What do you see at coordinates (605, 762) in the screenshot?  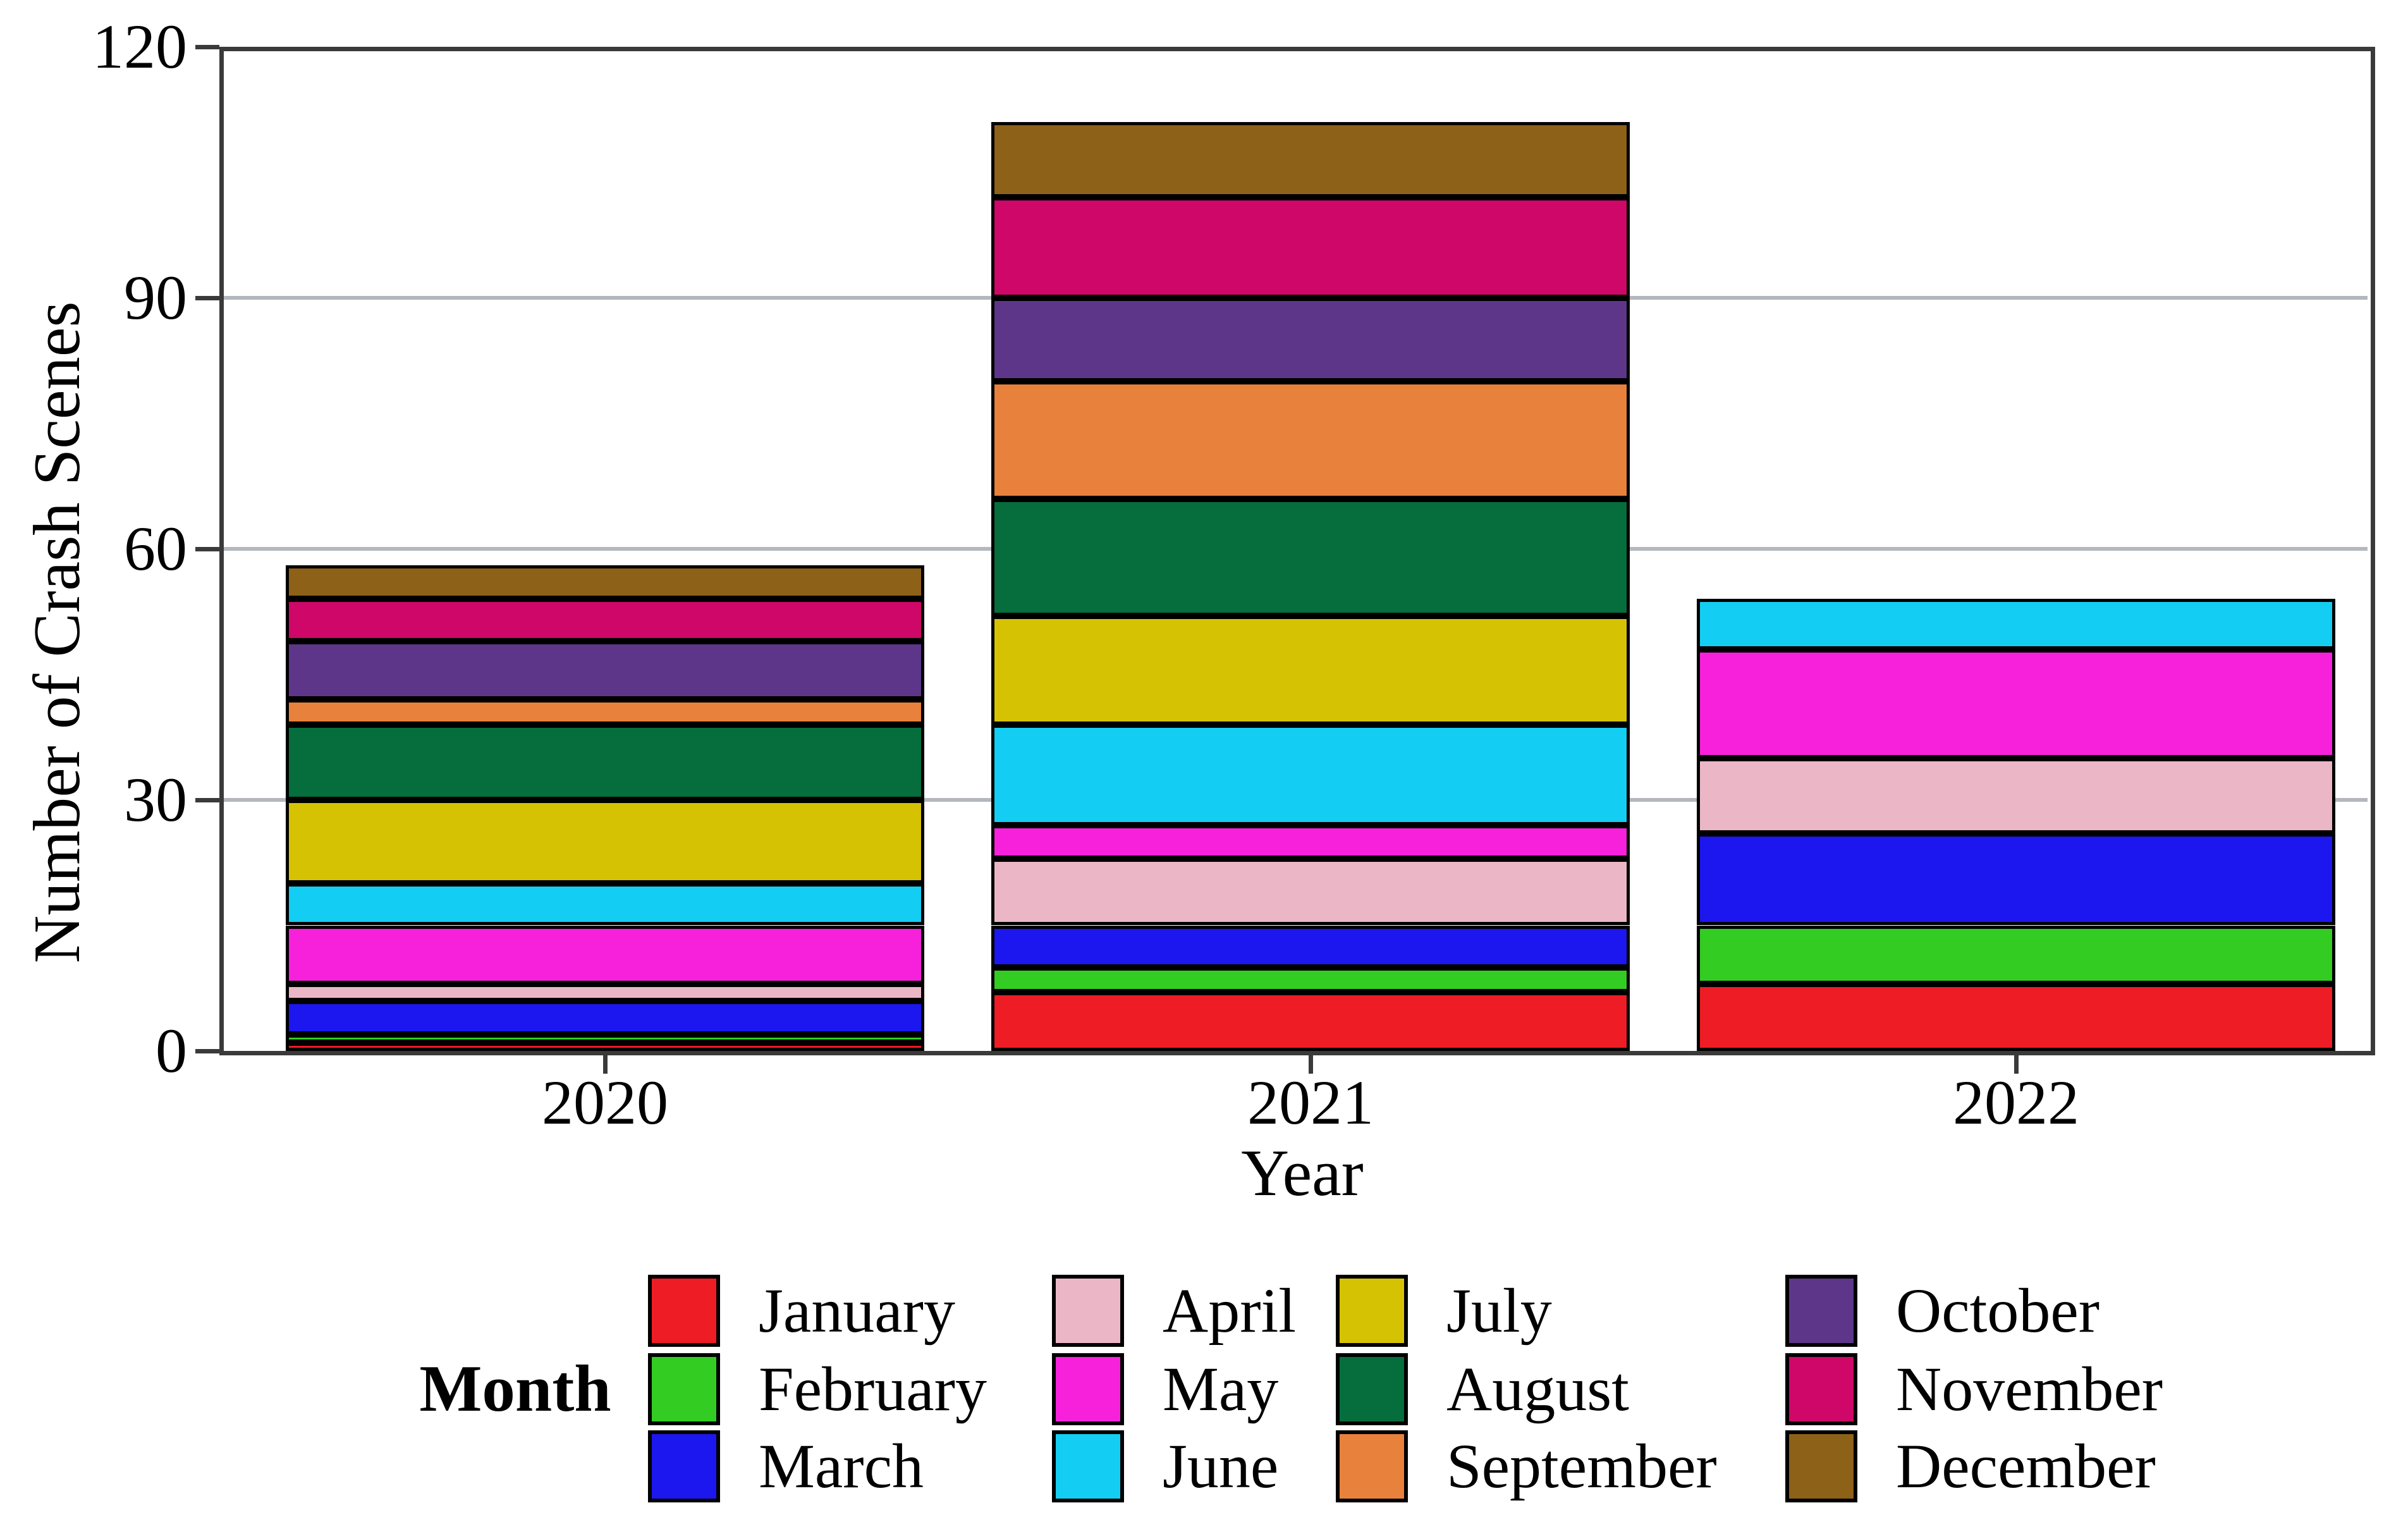 I see `bar-2020-august` at bounding box center [605, 762].